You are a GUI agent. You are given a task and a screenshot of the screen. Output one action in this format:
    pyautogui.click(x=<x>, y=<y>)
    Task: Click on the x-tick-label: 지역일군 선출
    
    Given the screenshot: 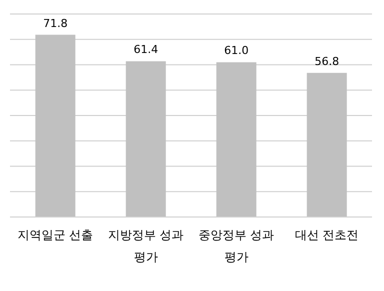 What is the action you would take?
    pyautogui.click(x=55, y=235)
    